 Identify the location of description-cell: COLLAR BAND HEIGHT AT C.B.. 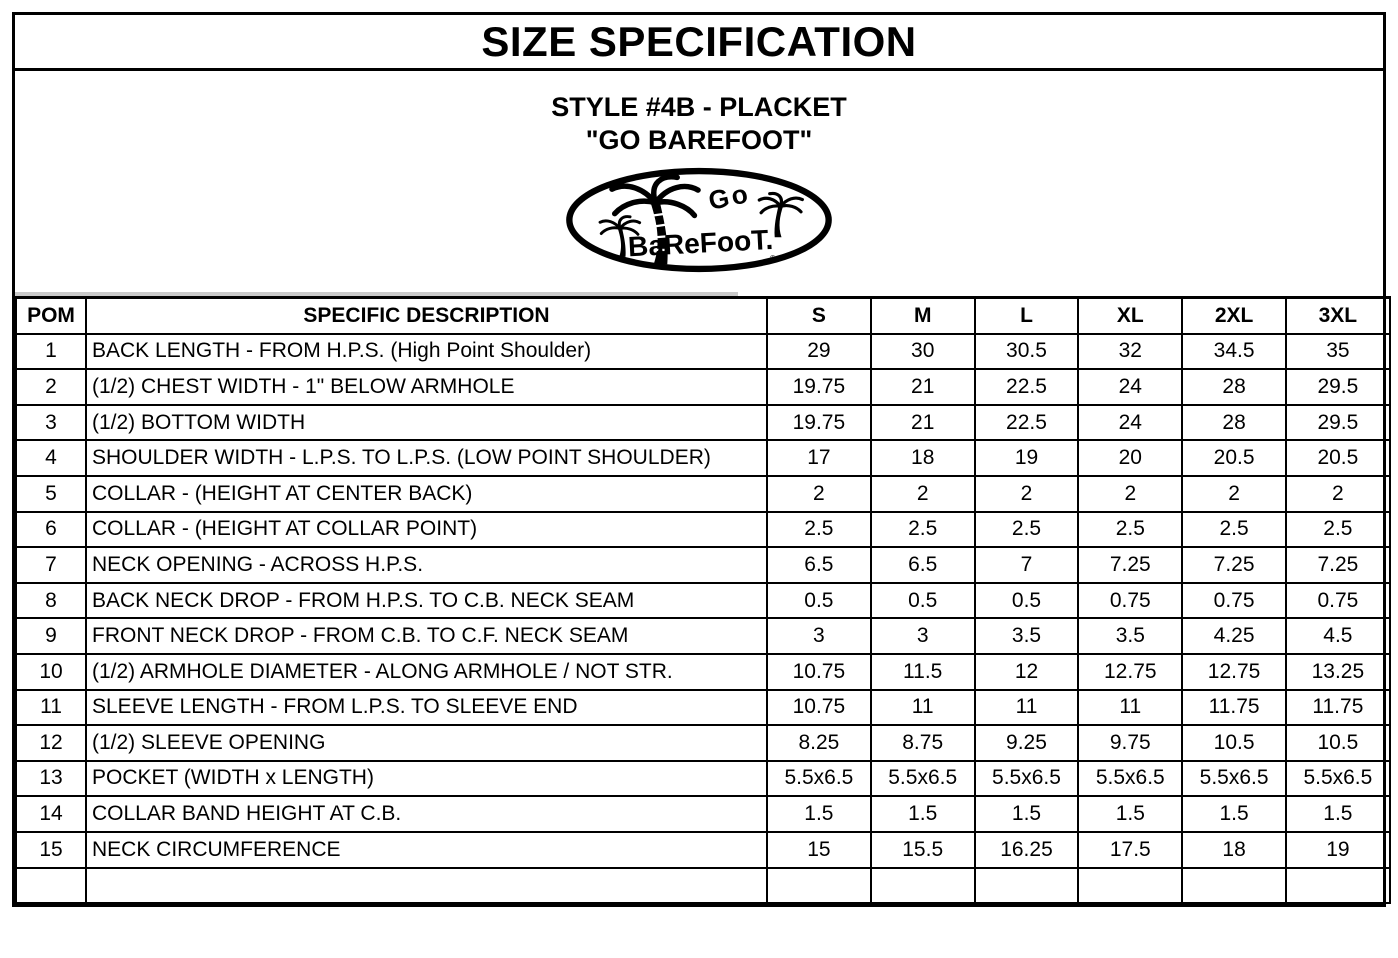
(426, 814).